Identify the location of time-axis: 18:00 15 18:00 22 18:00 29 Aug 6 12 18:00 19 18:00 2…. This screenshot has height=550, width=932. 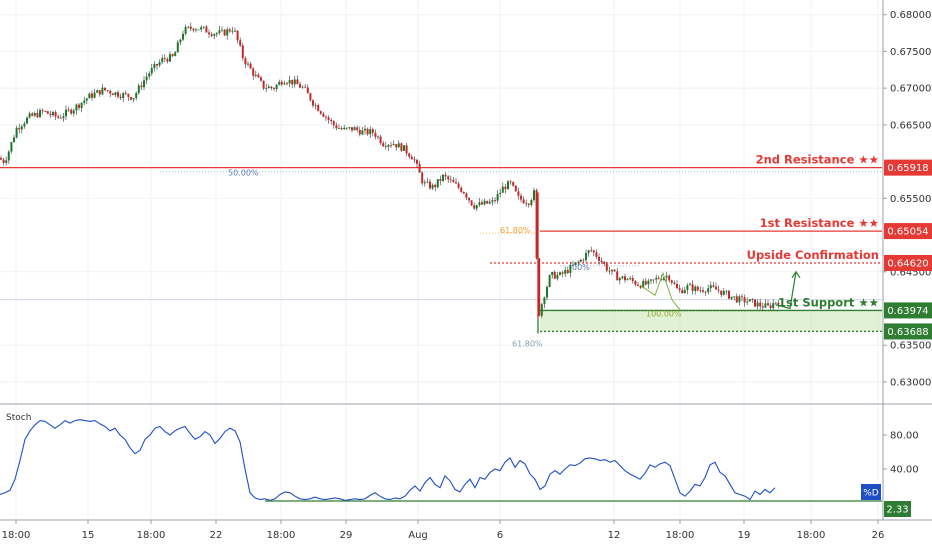
(443, 530).